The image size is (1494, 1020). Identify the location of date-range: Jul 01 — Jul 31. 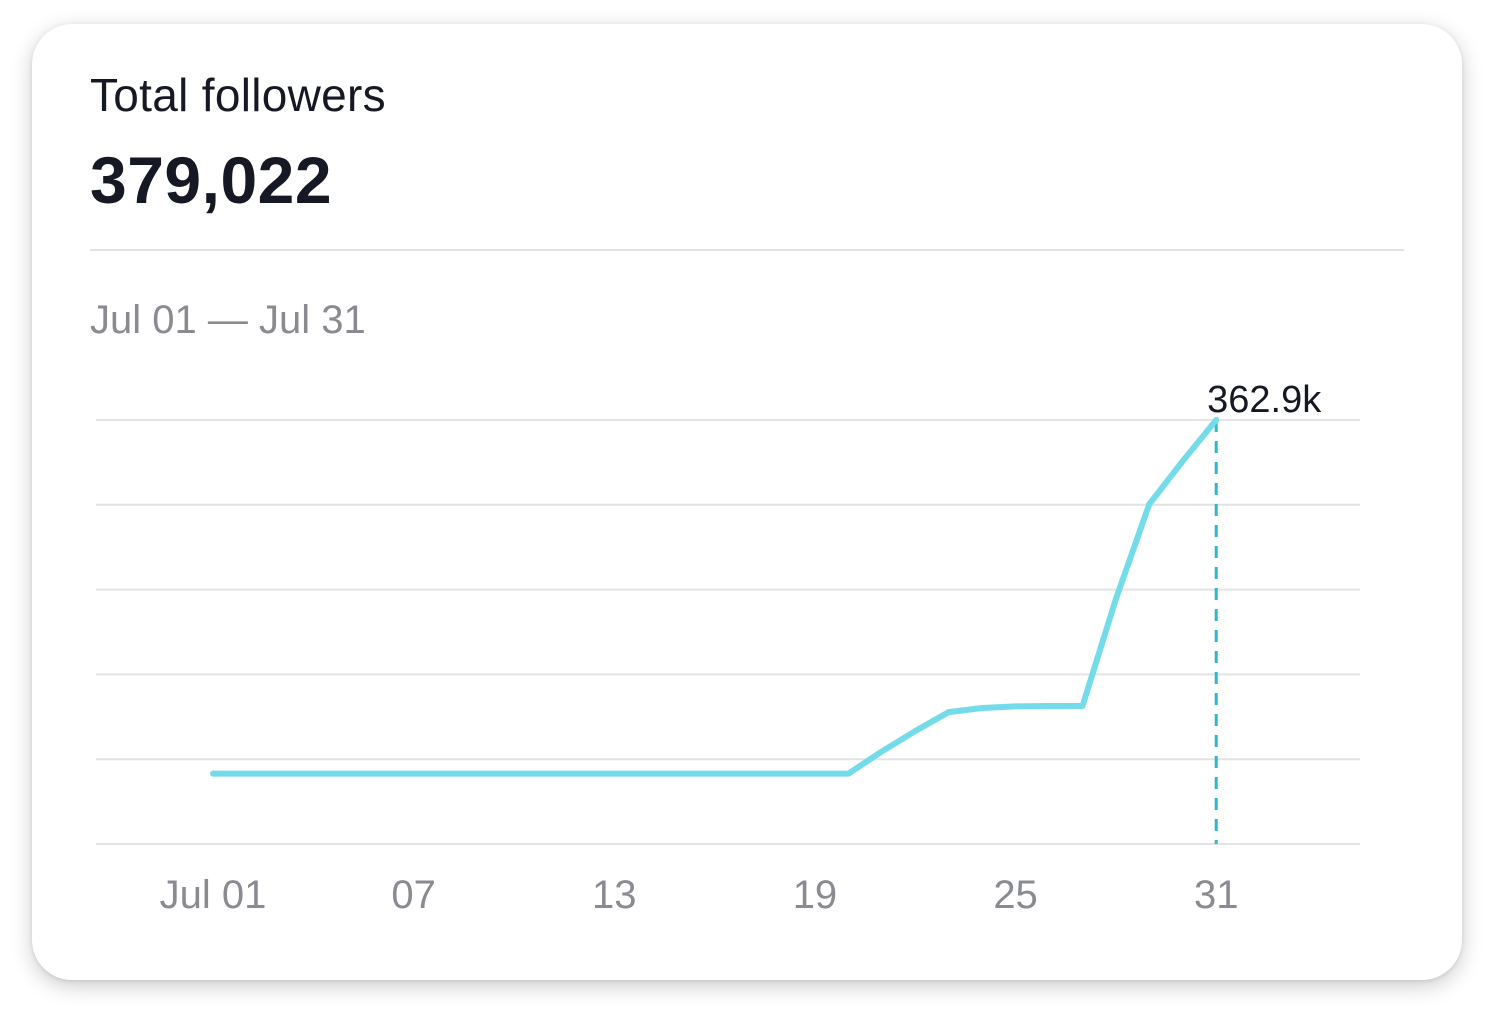
(228, 320).